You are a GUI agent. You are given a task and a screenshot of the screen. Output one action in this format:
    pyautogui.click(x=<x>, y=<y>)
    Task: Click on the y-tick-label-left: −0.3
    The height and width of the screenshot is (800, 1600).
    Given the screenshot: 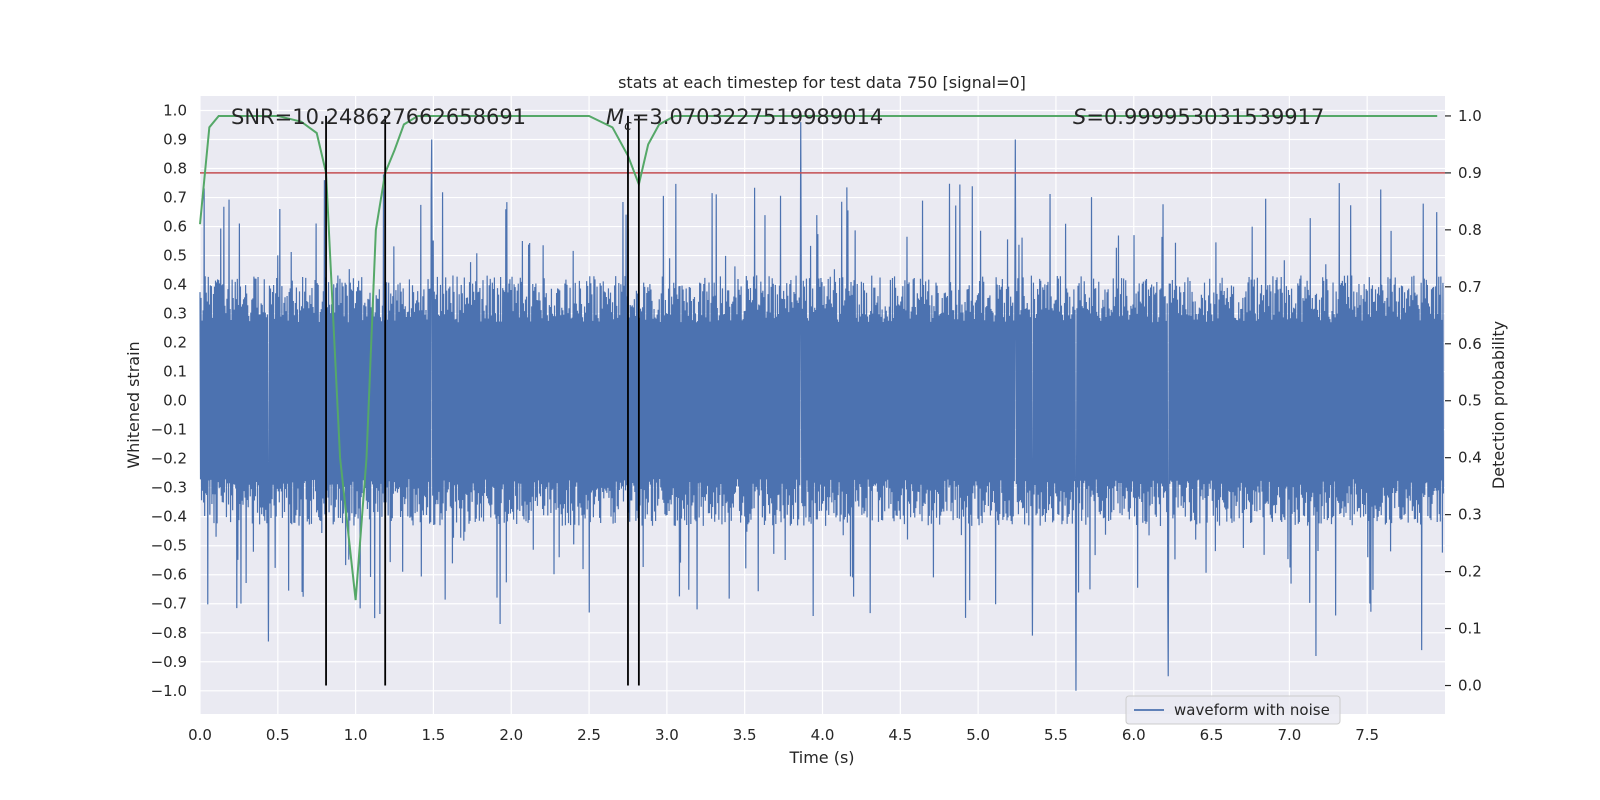 What is the action you would take?
    pyautogui.click(x=169, y=488)
    